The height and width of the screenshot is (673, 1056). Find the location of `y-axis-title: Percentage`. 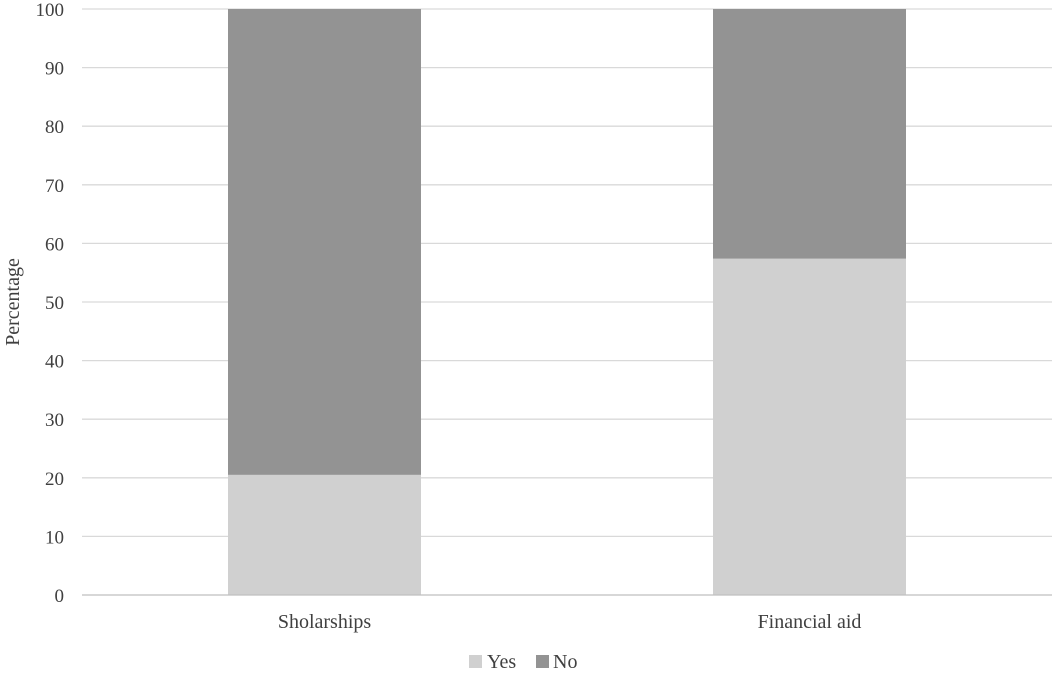

y-axis-title: Percentage is located at coordinates (13, 302).